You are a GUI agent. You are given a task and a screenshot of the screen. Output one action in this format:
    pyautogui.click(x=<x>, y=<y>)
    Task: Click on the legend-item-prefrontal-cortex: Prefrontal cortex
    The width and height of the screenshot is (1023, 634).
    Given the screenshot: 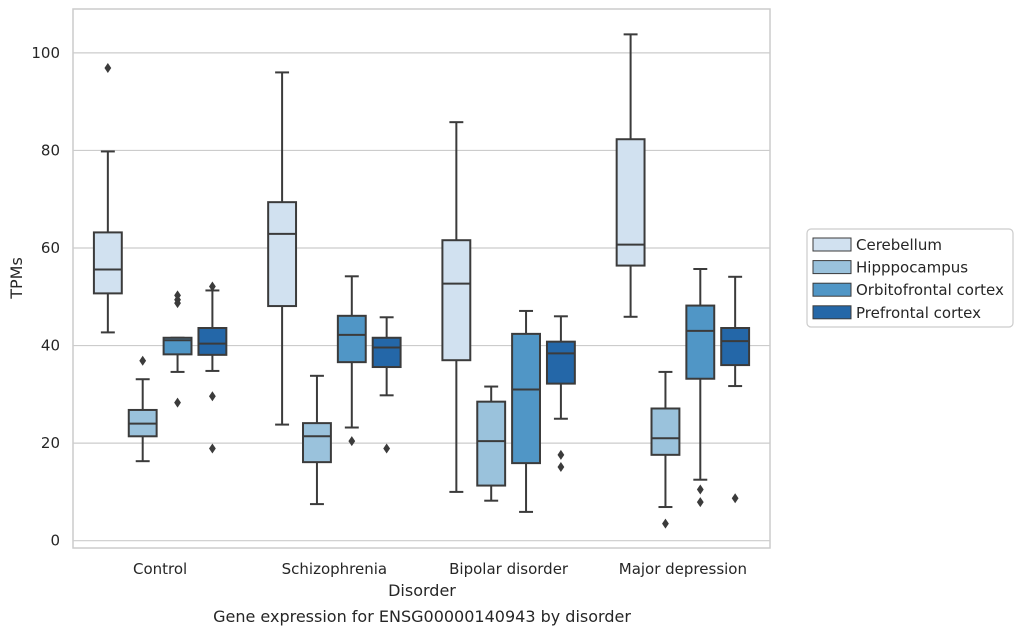 What is the action you would take?
    pyautogui.click(x=896, y=313)
    